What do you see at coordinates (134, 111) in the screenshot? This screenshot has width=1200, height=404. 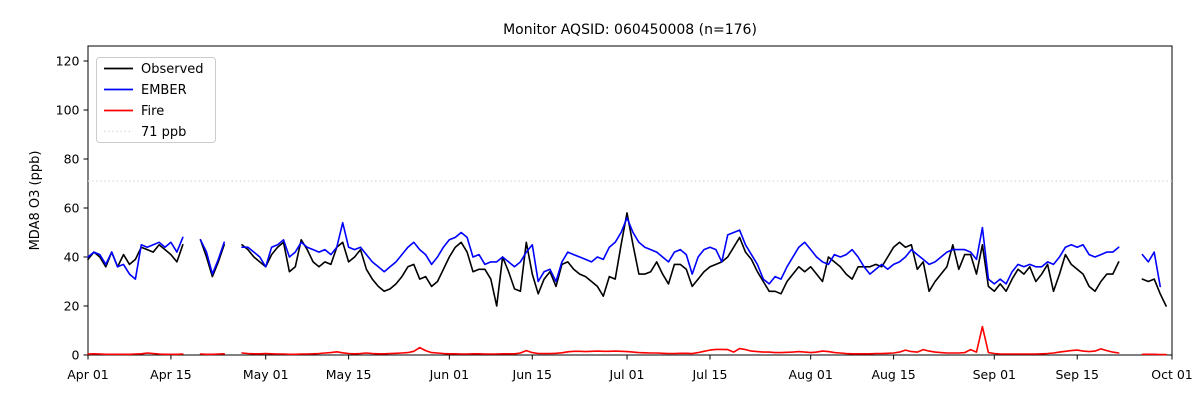 I see `legend-entry-fire: Fire` at bounding box center [134, 111].